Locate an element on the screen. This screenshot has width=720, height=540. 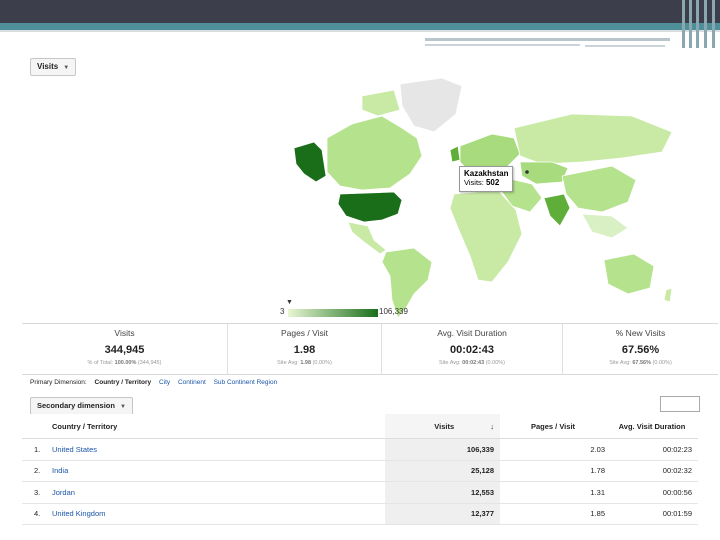
table-row: 1. United States 106,339 2.03 00:02:23 is located at coordinates (360, 449).